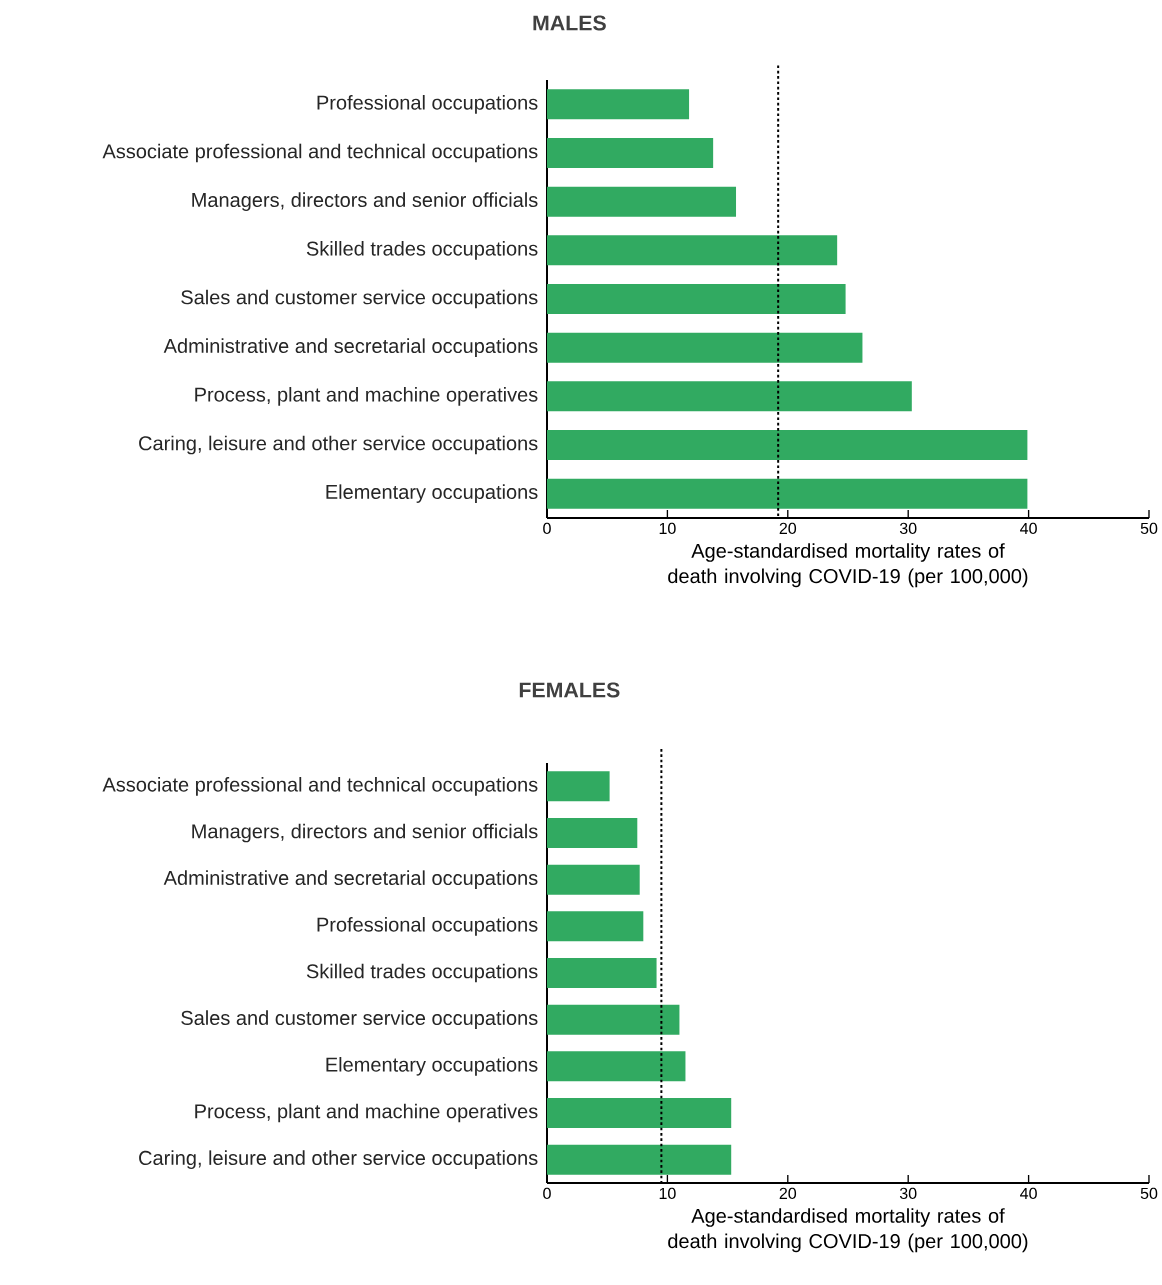 Image resolution: width=1162 pixels, height=1285 pixels. Describe the element at coordinates (569, 23) in the screenshot. I see `chart-title: MALES` at that location.